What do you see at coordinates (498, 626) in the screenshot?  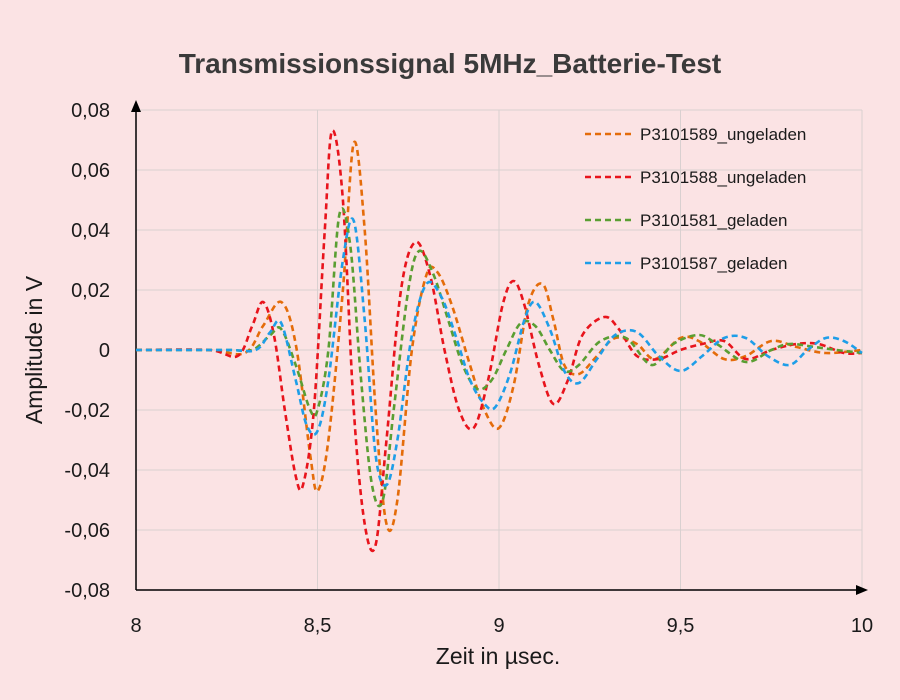 I see `x-tick-label: 9` at bounding box center [498, 626].